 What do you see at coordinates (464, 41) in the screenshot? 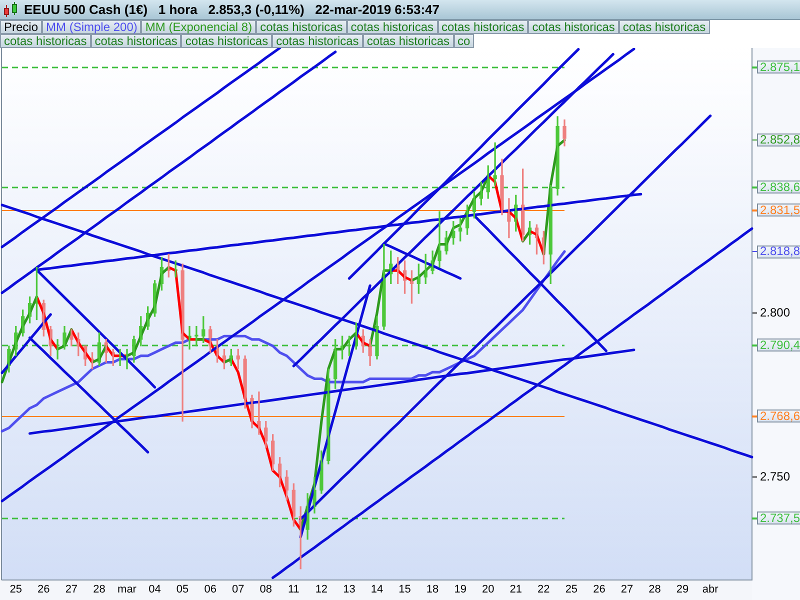
I see `annotation: co` at bounding box center [464, 41].